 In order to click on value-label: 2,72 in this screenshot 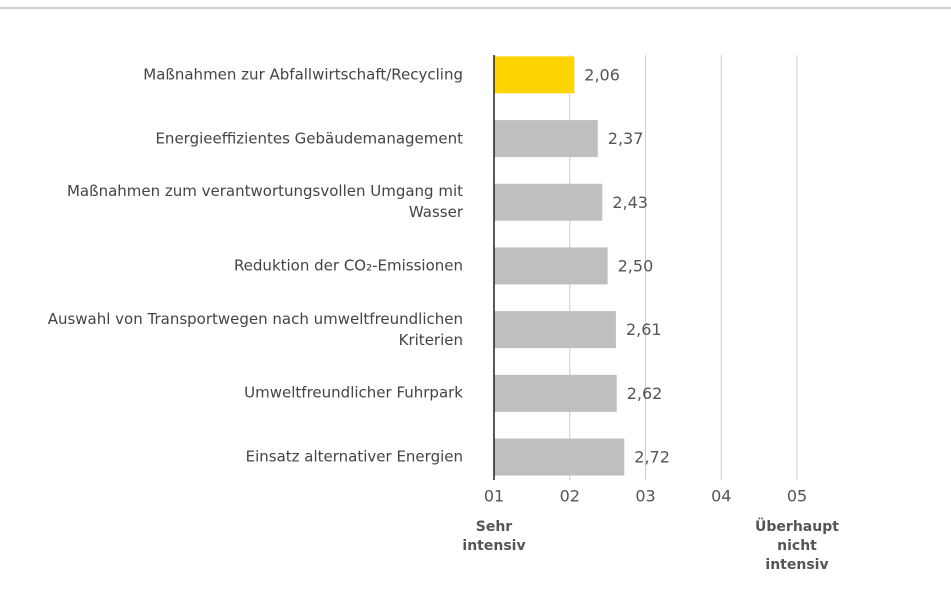, I will do `click(652, 457)`.